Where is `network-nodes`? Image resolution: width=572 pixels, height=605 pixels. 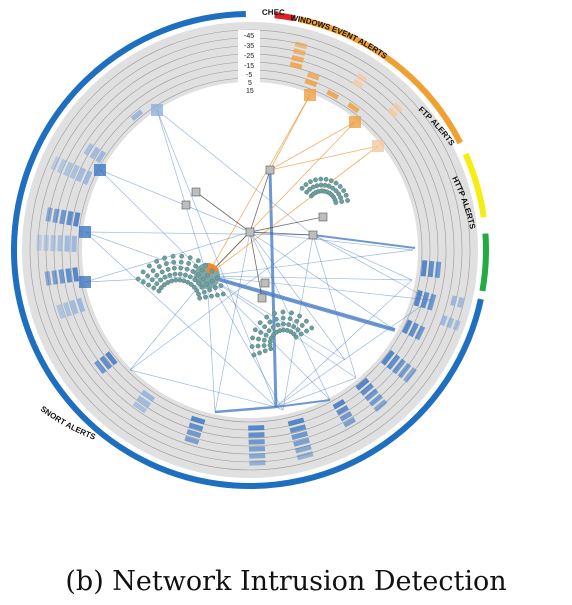
network-nodes is located at coordinates (243, 261).